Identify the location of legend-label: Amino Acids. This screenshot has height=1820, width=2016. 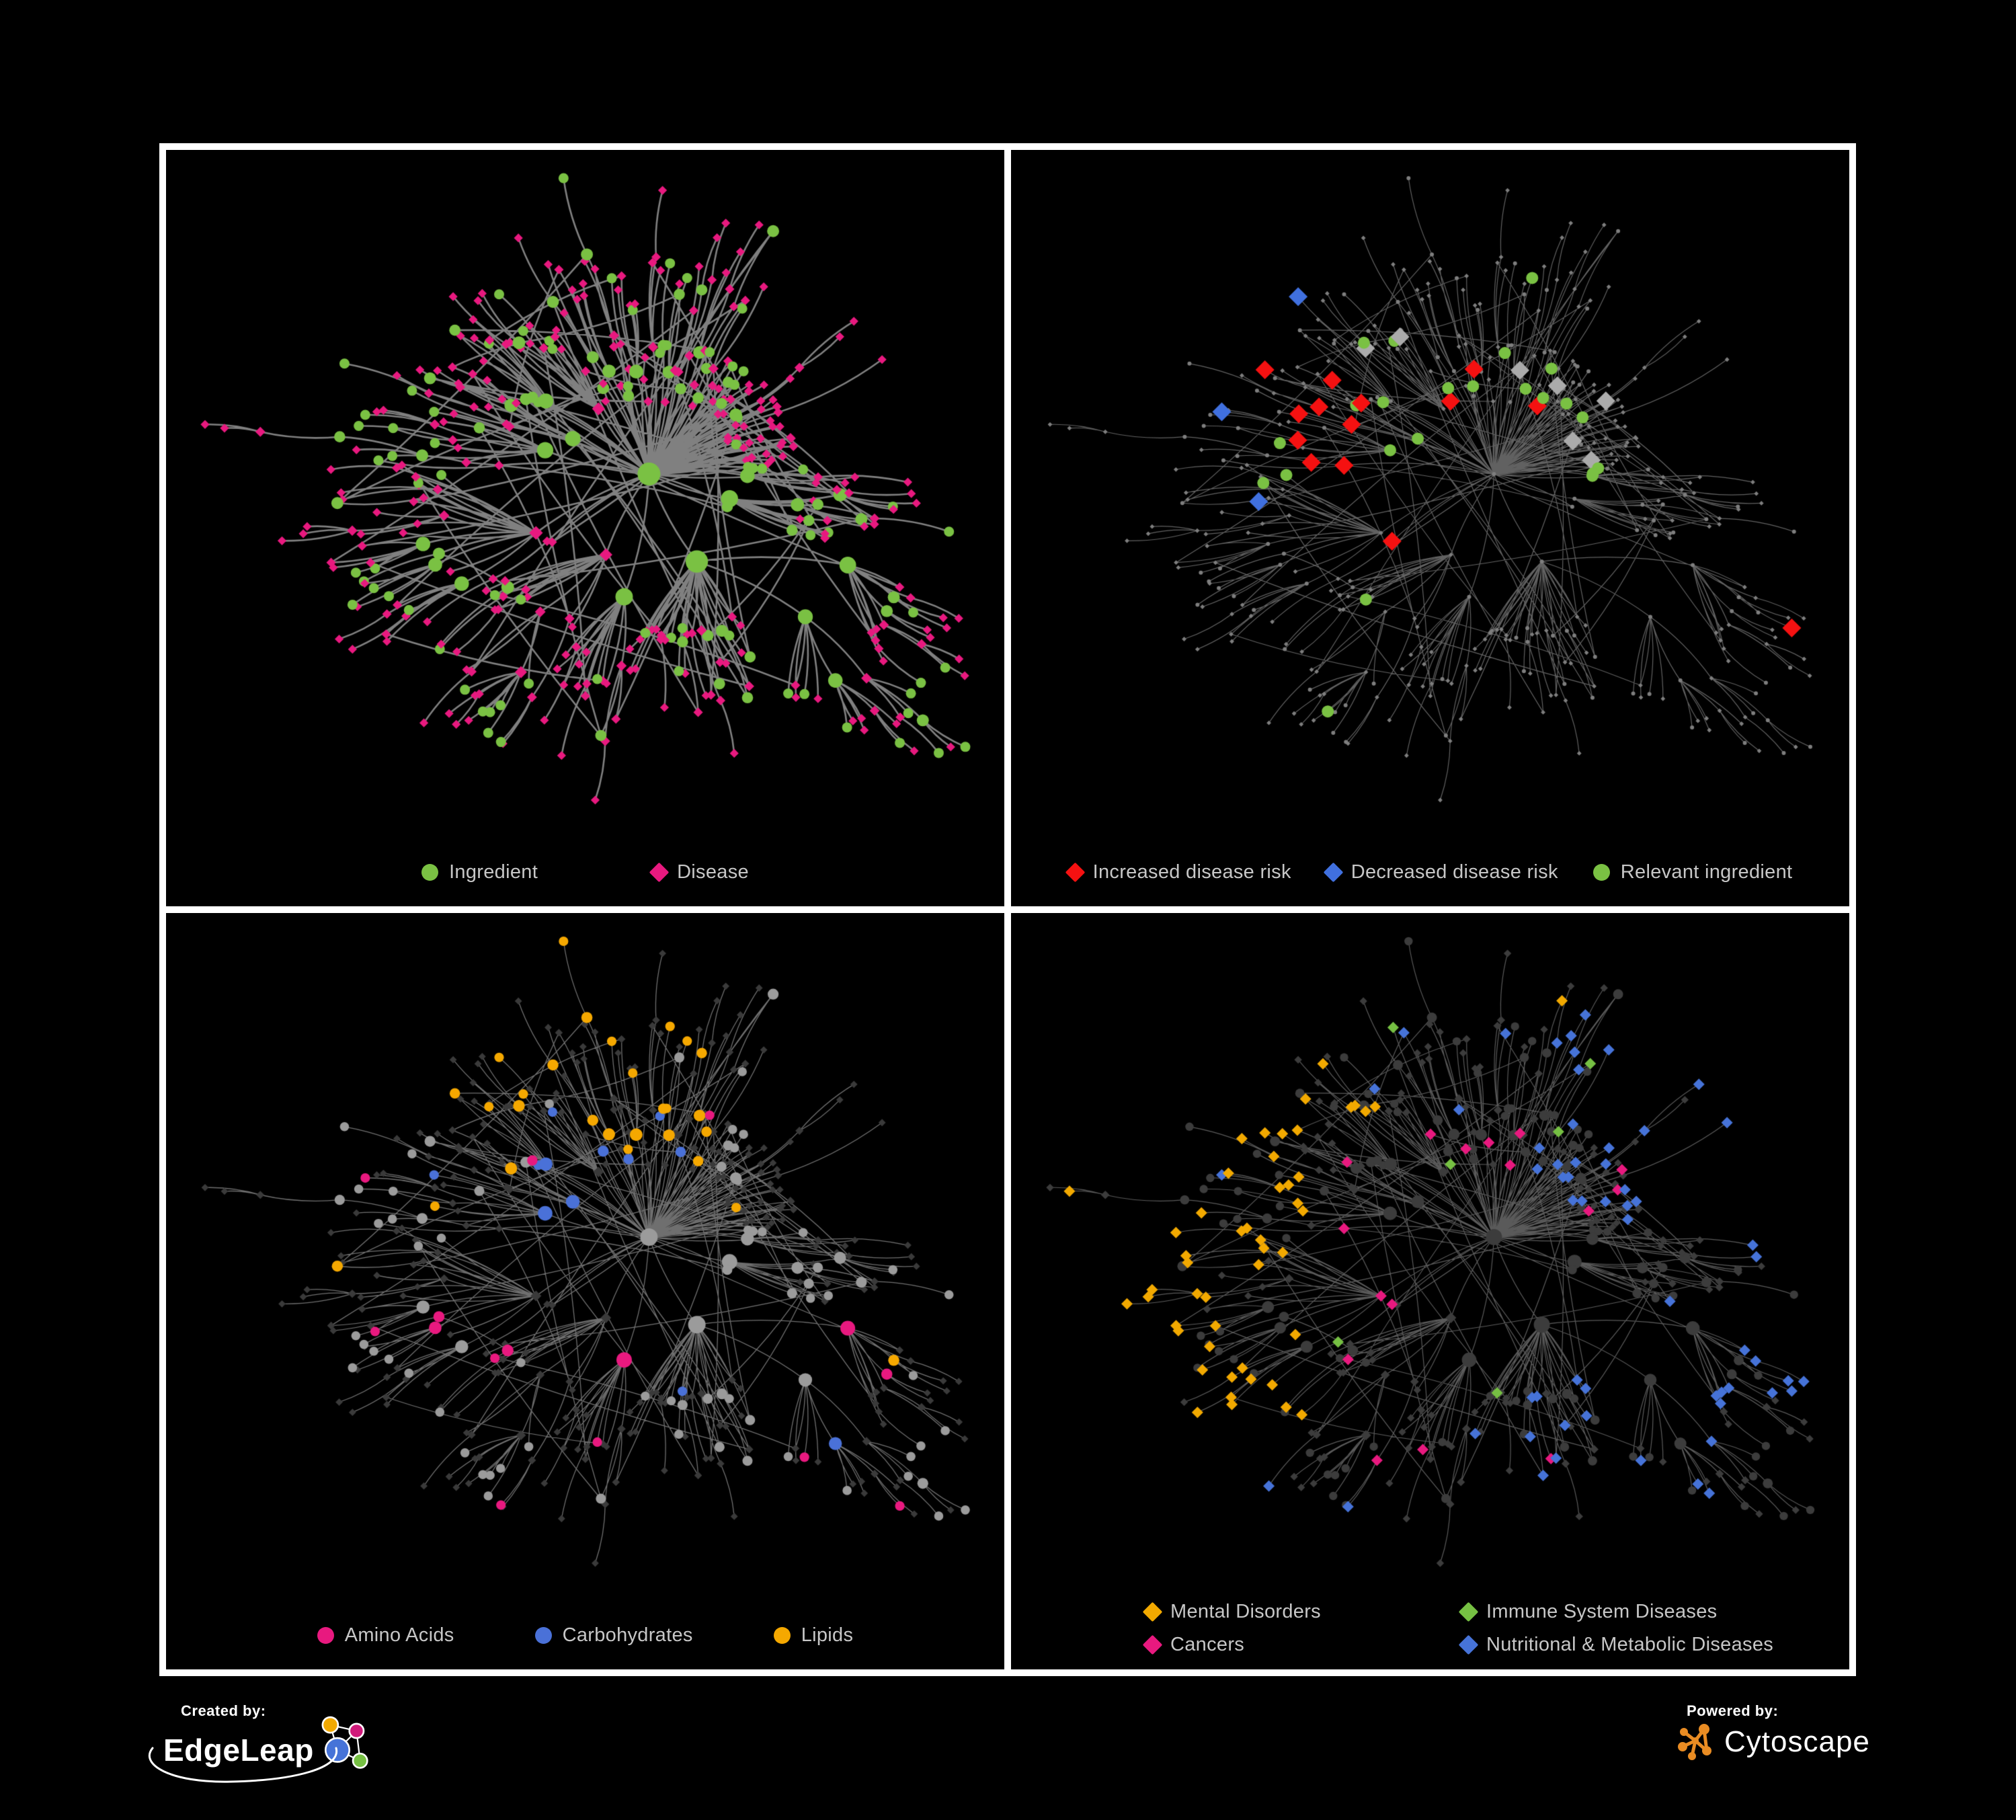
(399, 1635).